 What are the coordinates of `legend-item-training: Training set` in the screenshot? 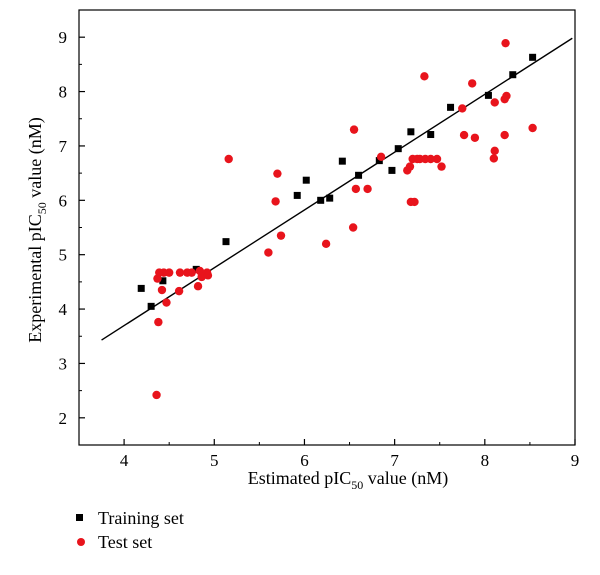 It's located at (130, 518).